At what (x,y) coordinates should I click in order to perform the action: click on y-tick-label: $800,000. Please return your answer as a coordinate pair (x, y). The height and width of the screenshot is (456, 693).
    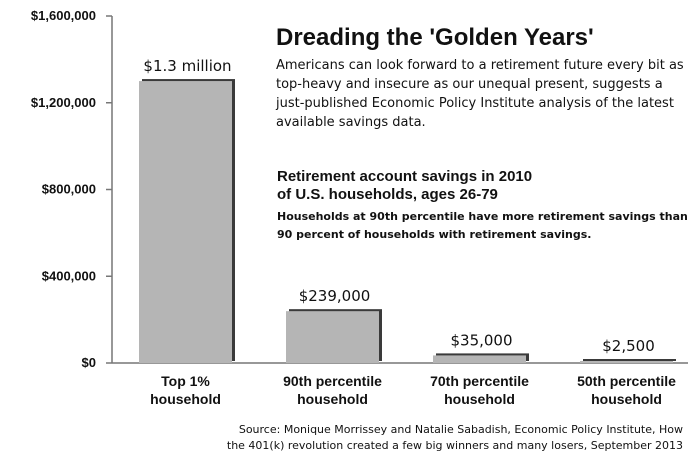
    Looking at the image, I should click on (69, 189).